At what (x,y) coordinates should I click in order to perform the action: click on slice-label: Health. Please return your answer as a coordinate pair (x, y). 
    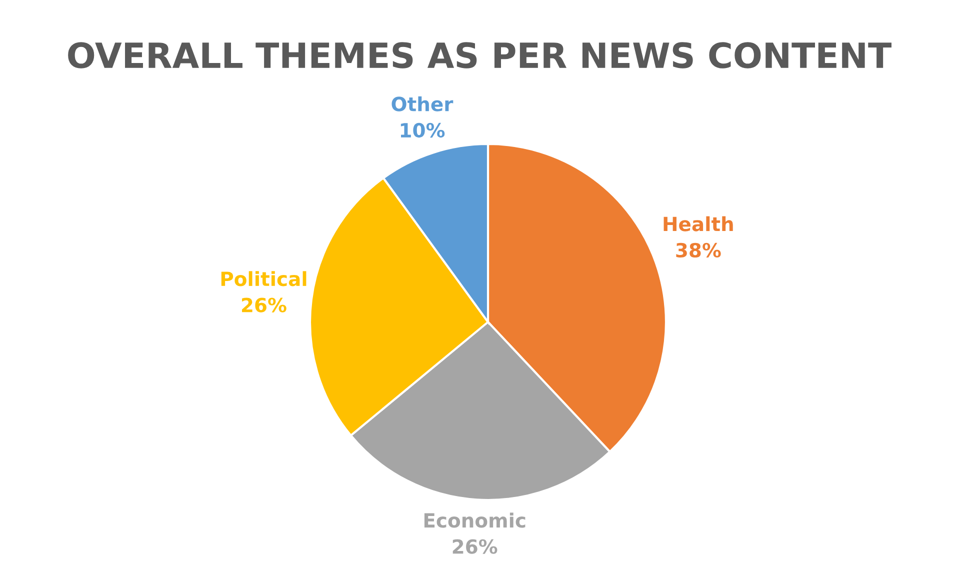
    Looking at the image, I should click on (698, 224).